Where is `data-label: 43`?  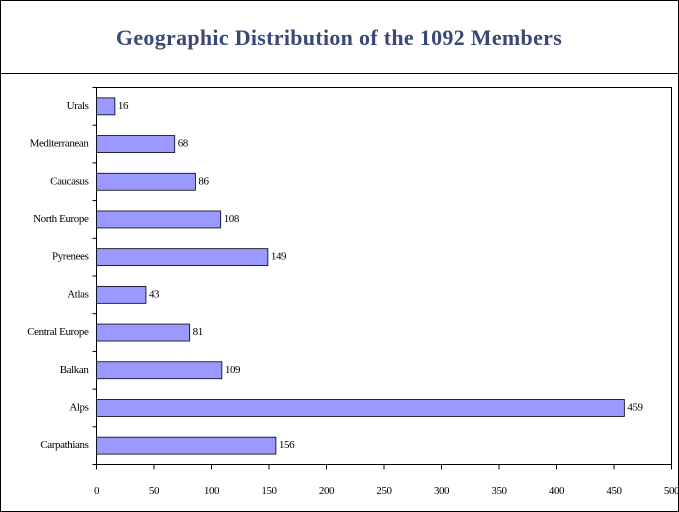 data-label: 43 is located at coordinates (154, 294).